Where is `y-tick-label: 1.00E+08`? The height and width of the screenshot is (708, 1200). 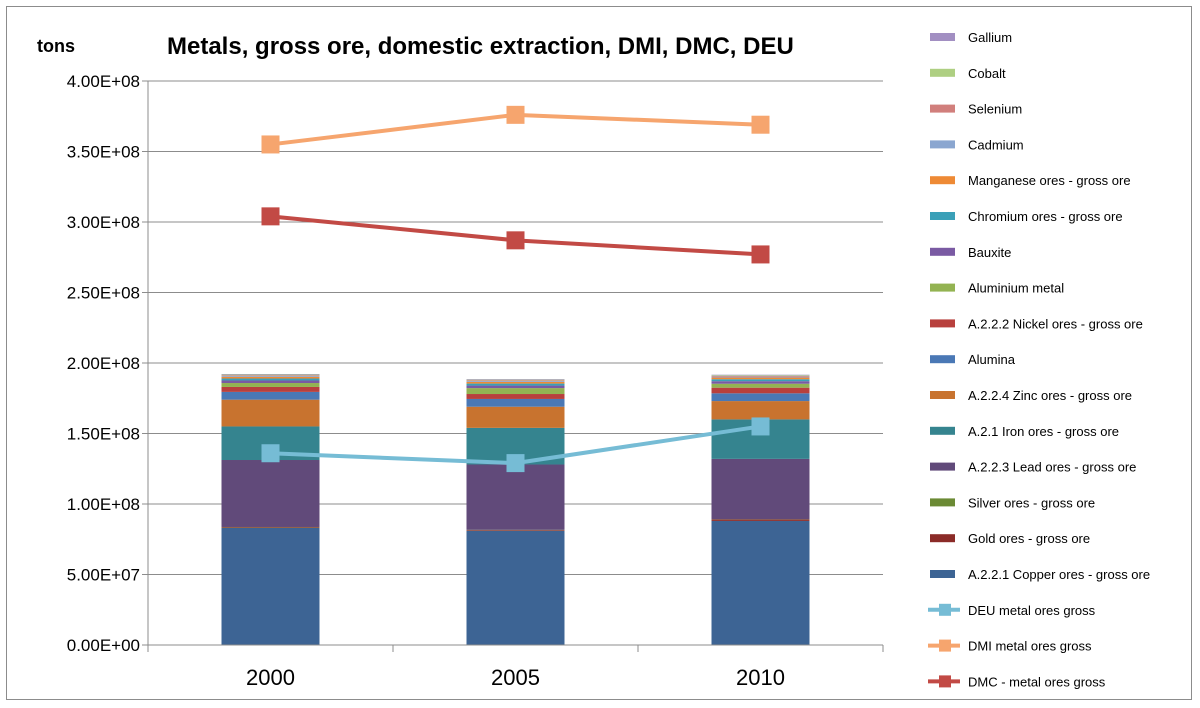 y-tick-label: 1.00E+08 is located at coordinates (103, 504).